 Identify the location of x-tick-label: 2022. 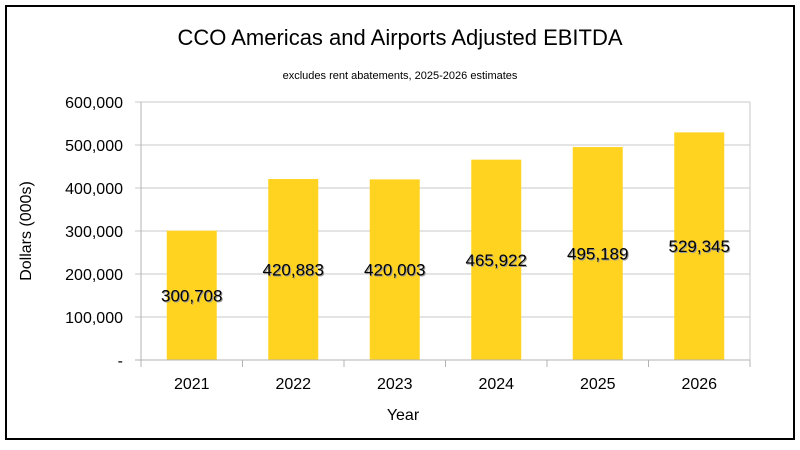
(293, 384).